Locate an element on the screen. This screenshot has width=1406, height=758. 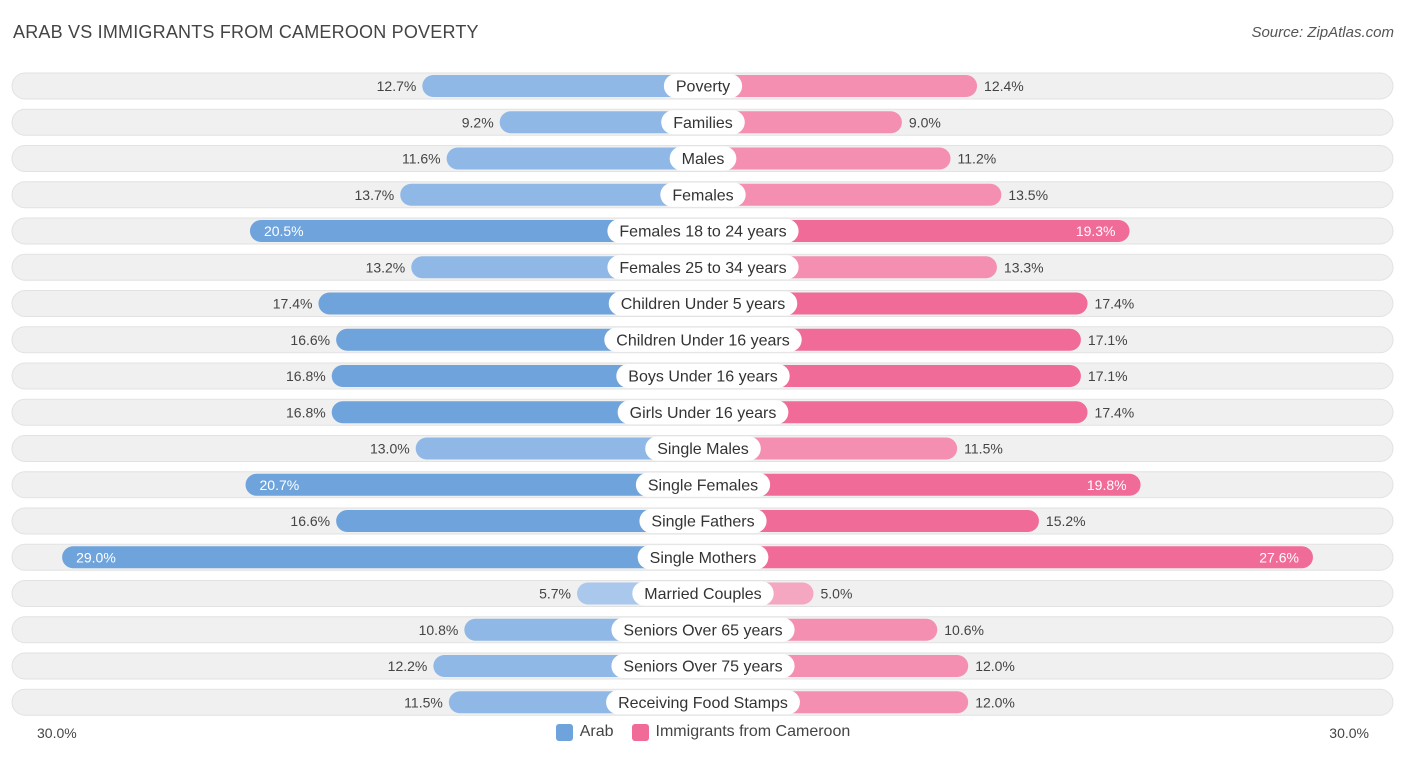
category-pill-children-under-5-years is located at coordinates (703, 303).